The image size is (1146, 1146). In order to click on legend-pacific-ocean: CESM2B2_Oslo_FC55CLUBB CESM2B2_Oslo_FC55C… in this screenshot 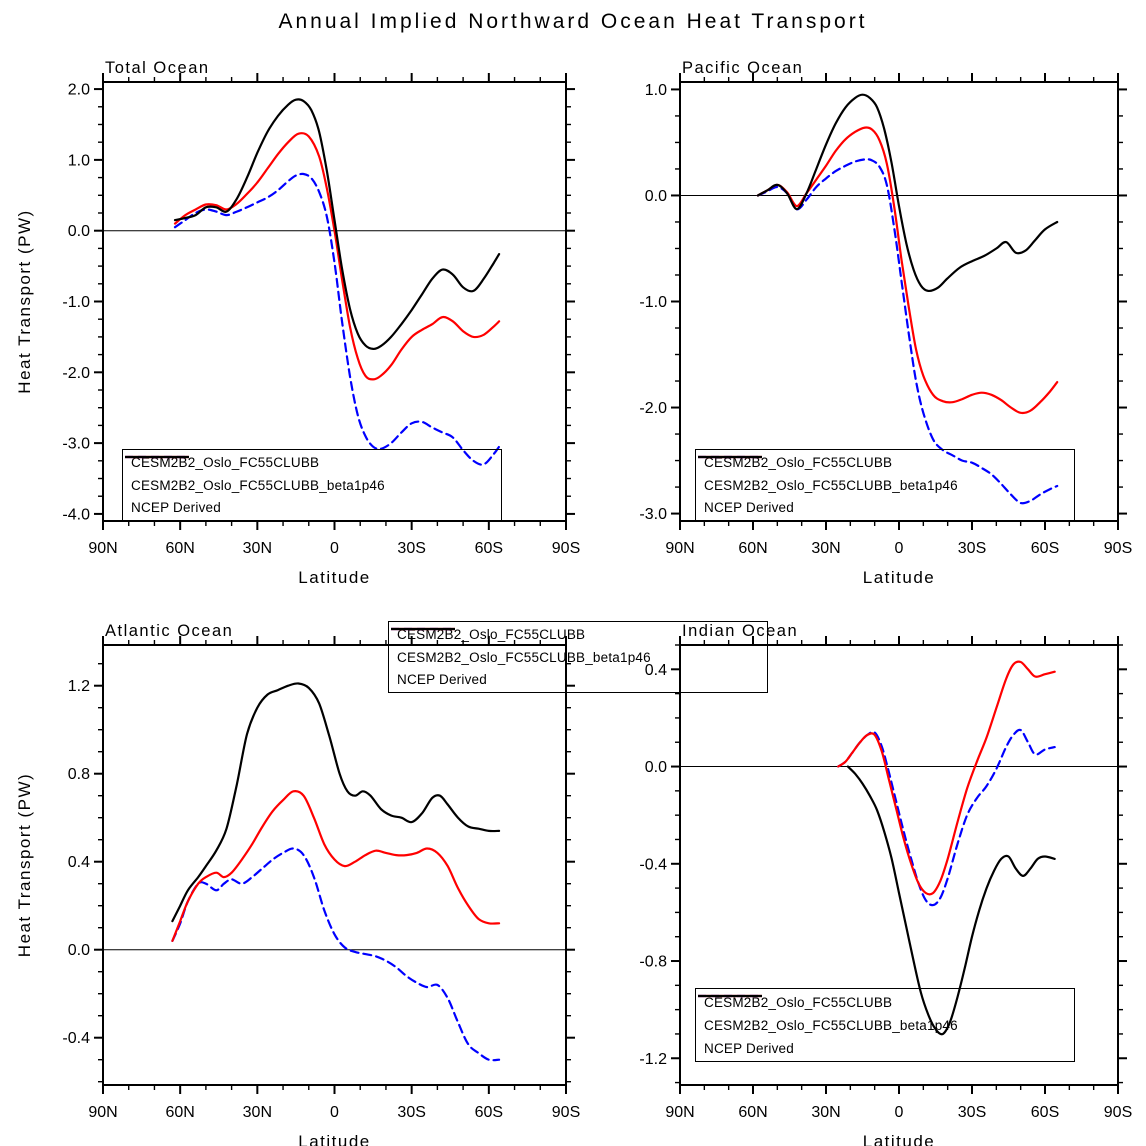, I will do `click(885, 485)`.